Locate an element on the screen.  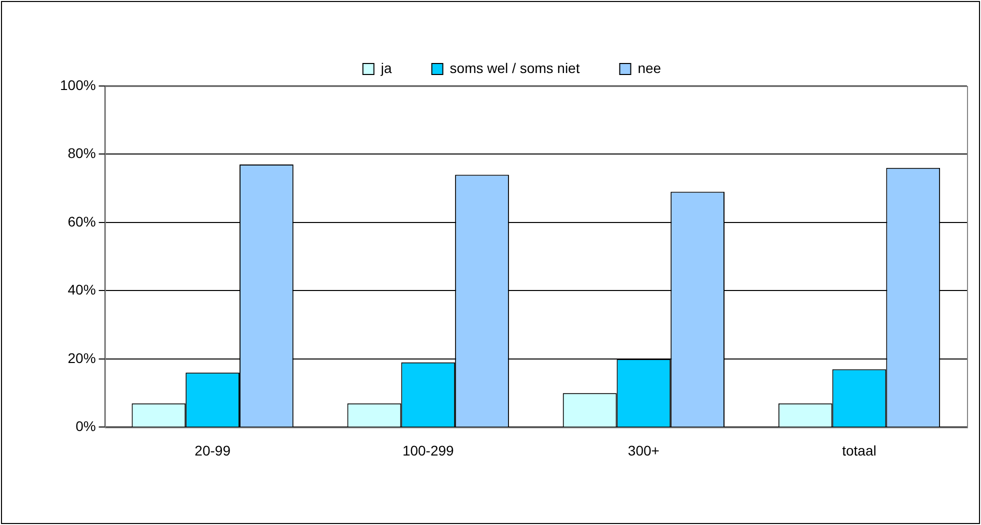
legend-label: soms wel / soms niet is located at coordinates (515, 68).